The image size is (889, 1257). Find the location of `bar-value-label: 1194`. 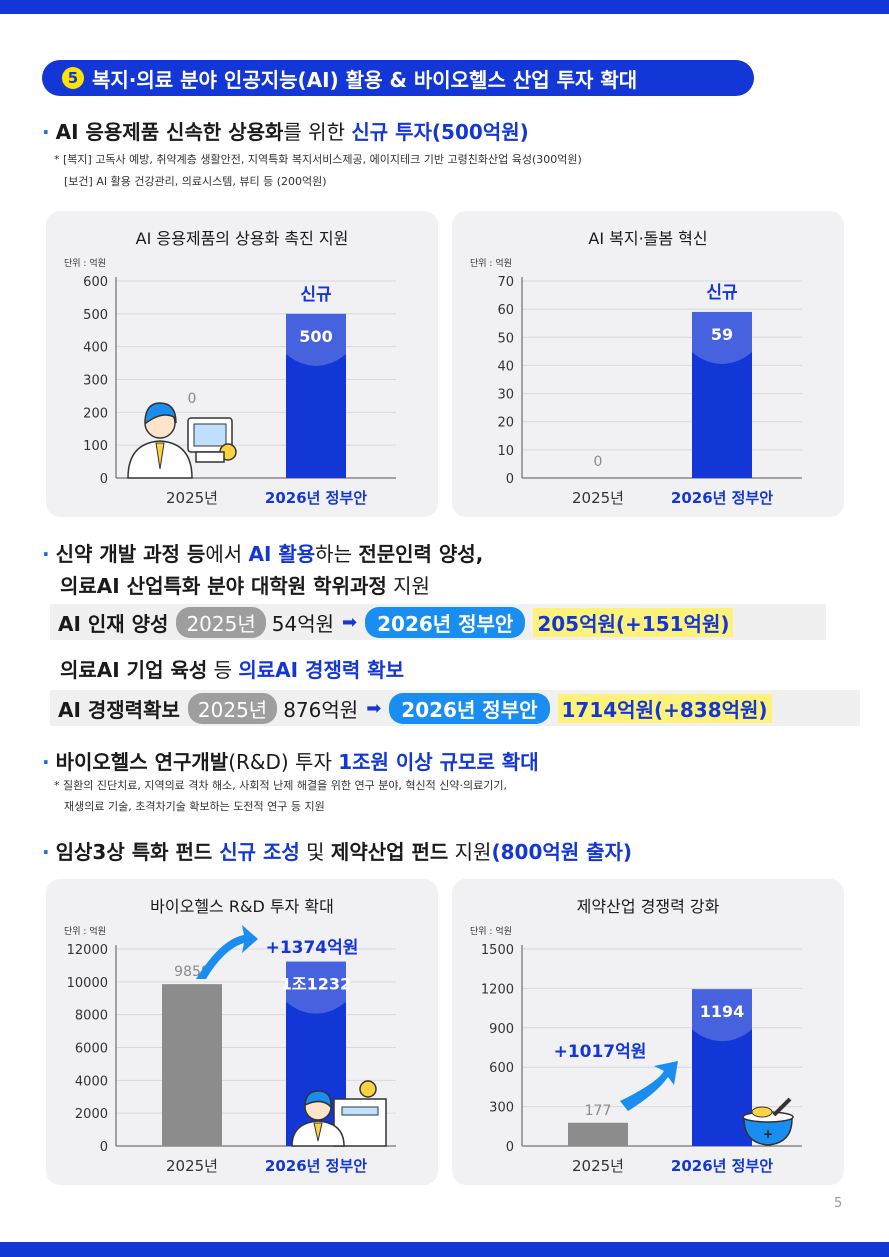

bar-value-label: 1194 is located at coordinates (722, 1011).